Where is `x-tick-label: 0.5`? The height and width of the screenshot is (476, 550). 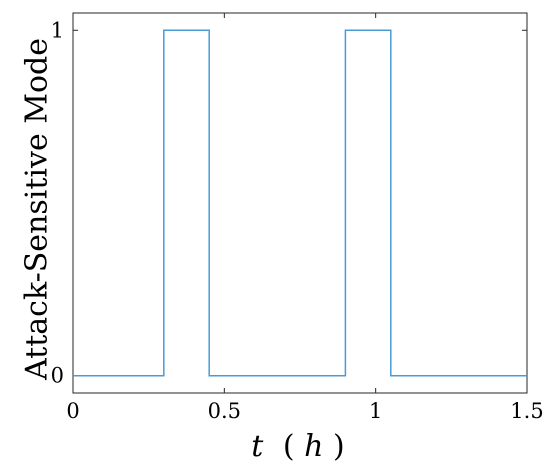
x-tick-label: 0.5 is located at coordinates (224, 411).